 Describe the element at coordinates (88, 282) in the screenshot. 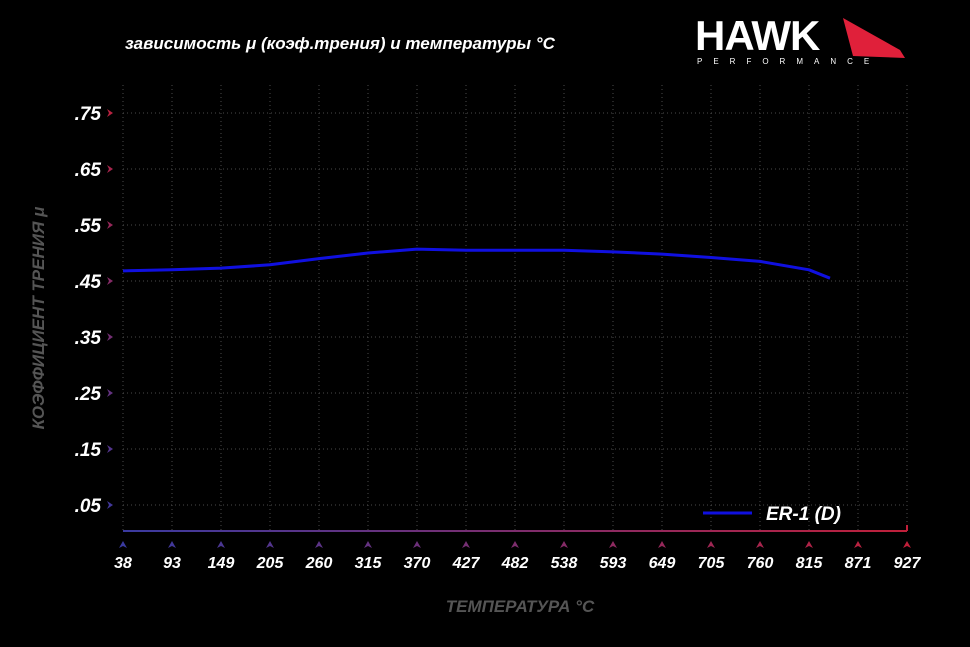

I see `y-tick-label: .45` at that location.